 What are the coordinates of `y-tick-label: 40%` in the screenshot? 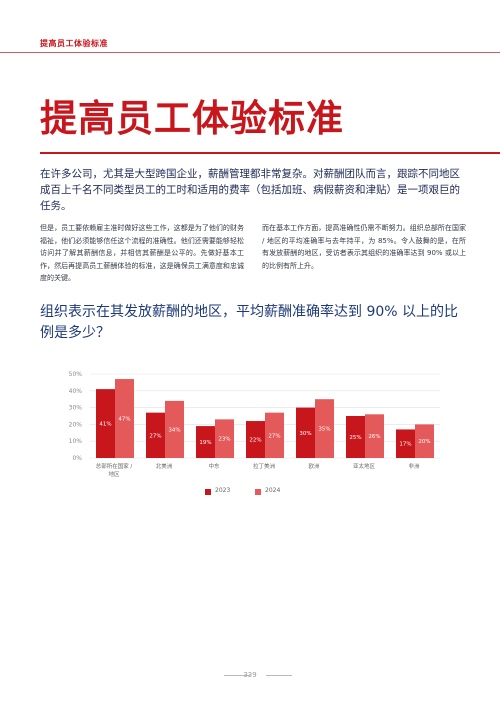 It's located at (76, 391).